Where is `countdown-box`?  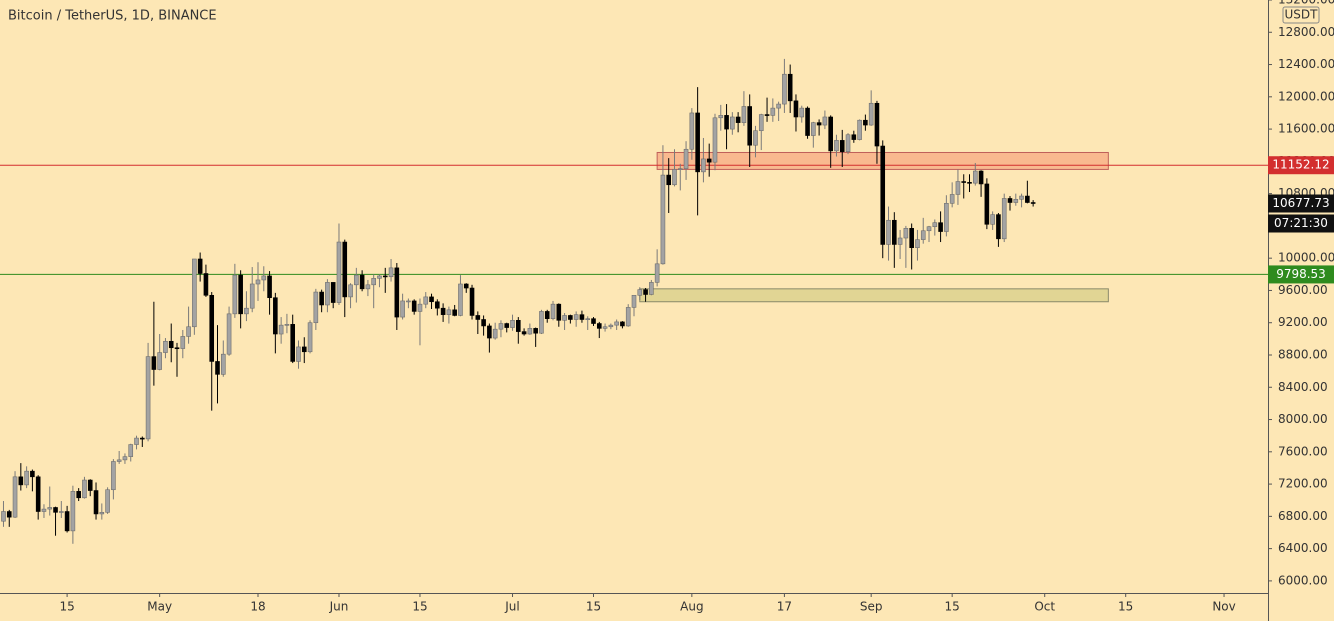
countdown-box is located at coordinates (1301, 223).